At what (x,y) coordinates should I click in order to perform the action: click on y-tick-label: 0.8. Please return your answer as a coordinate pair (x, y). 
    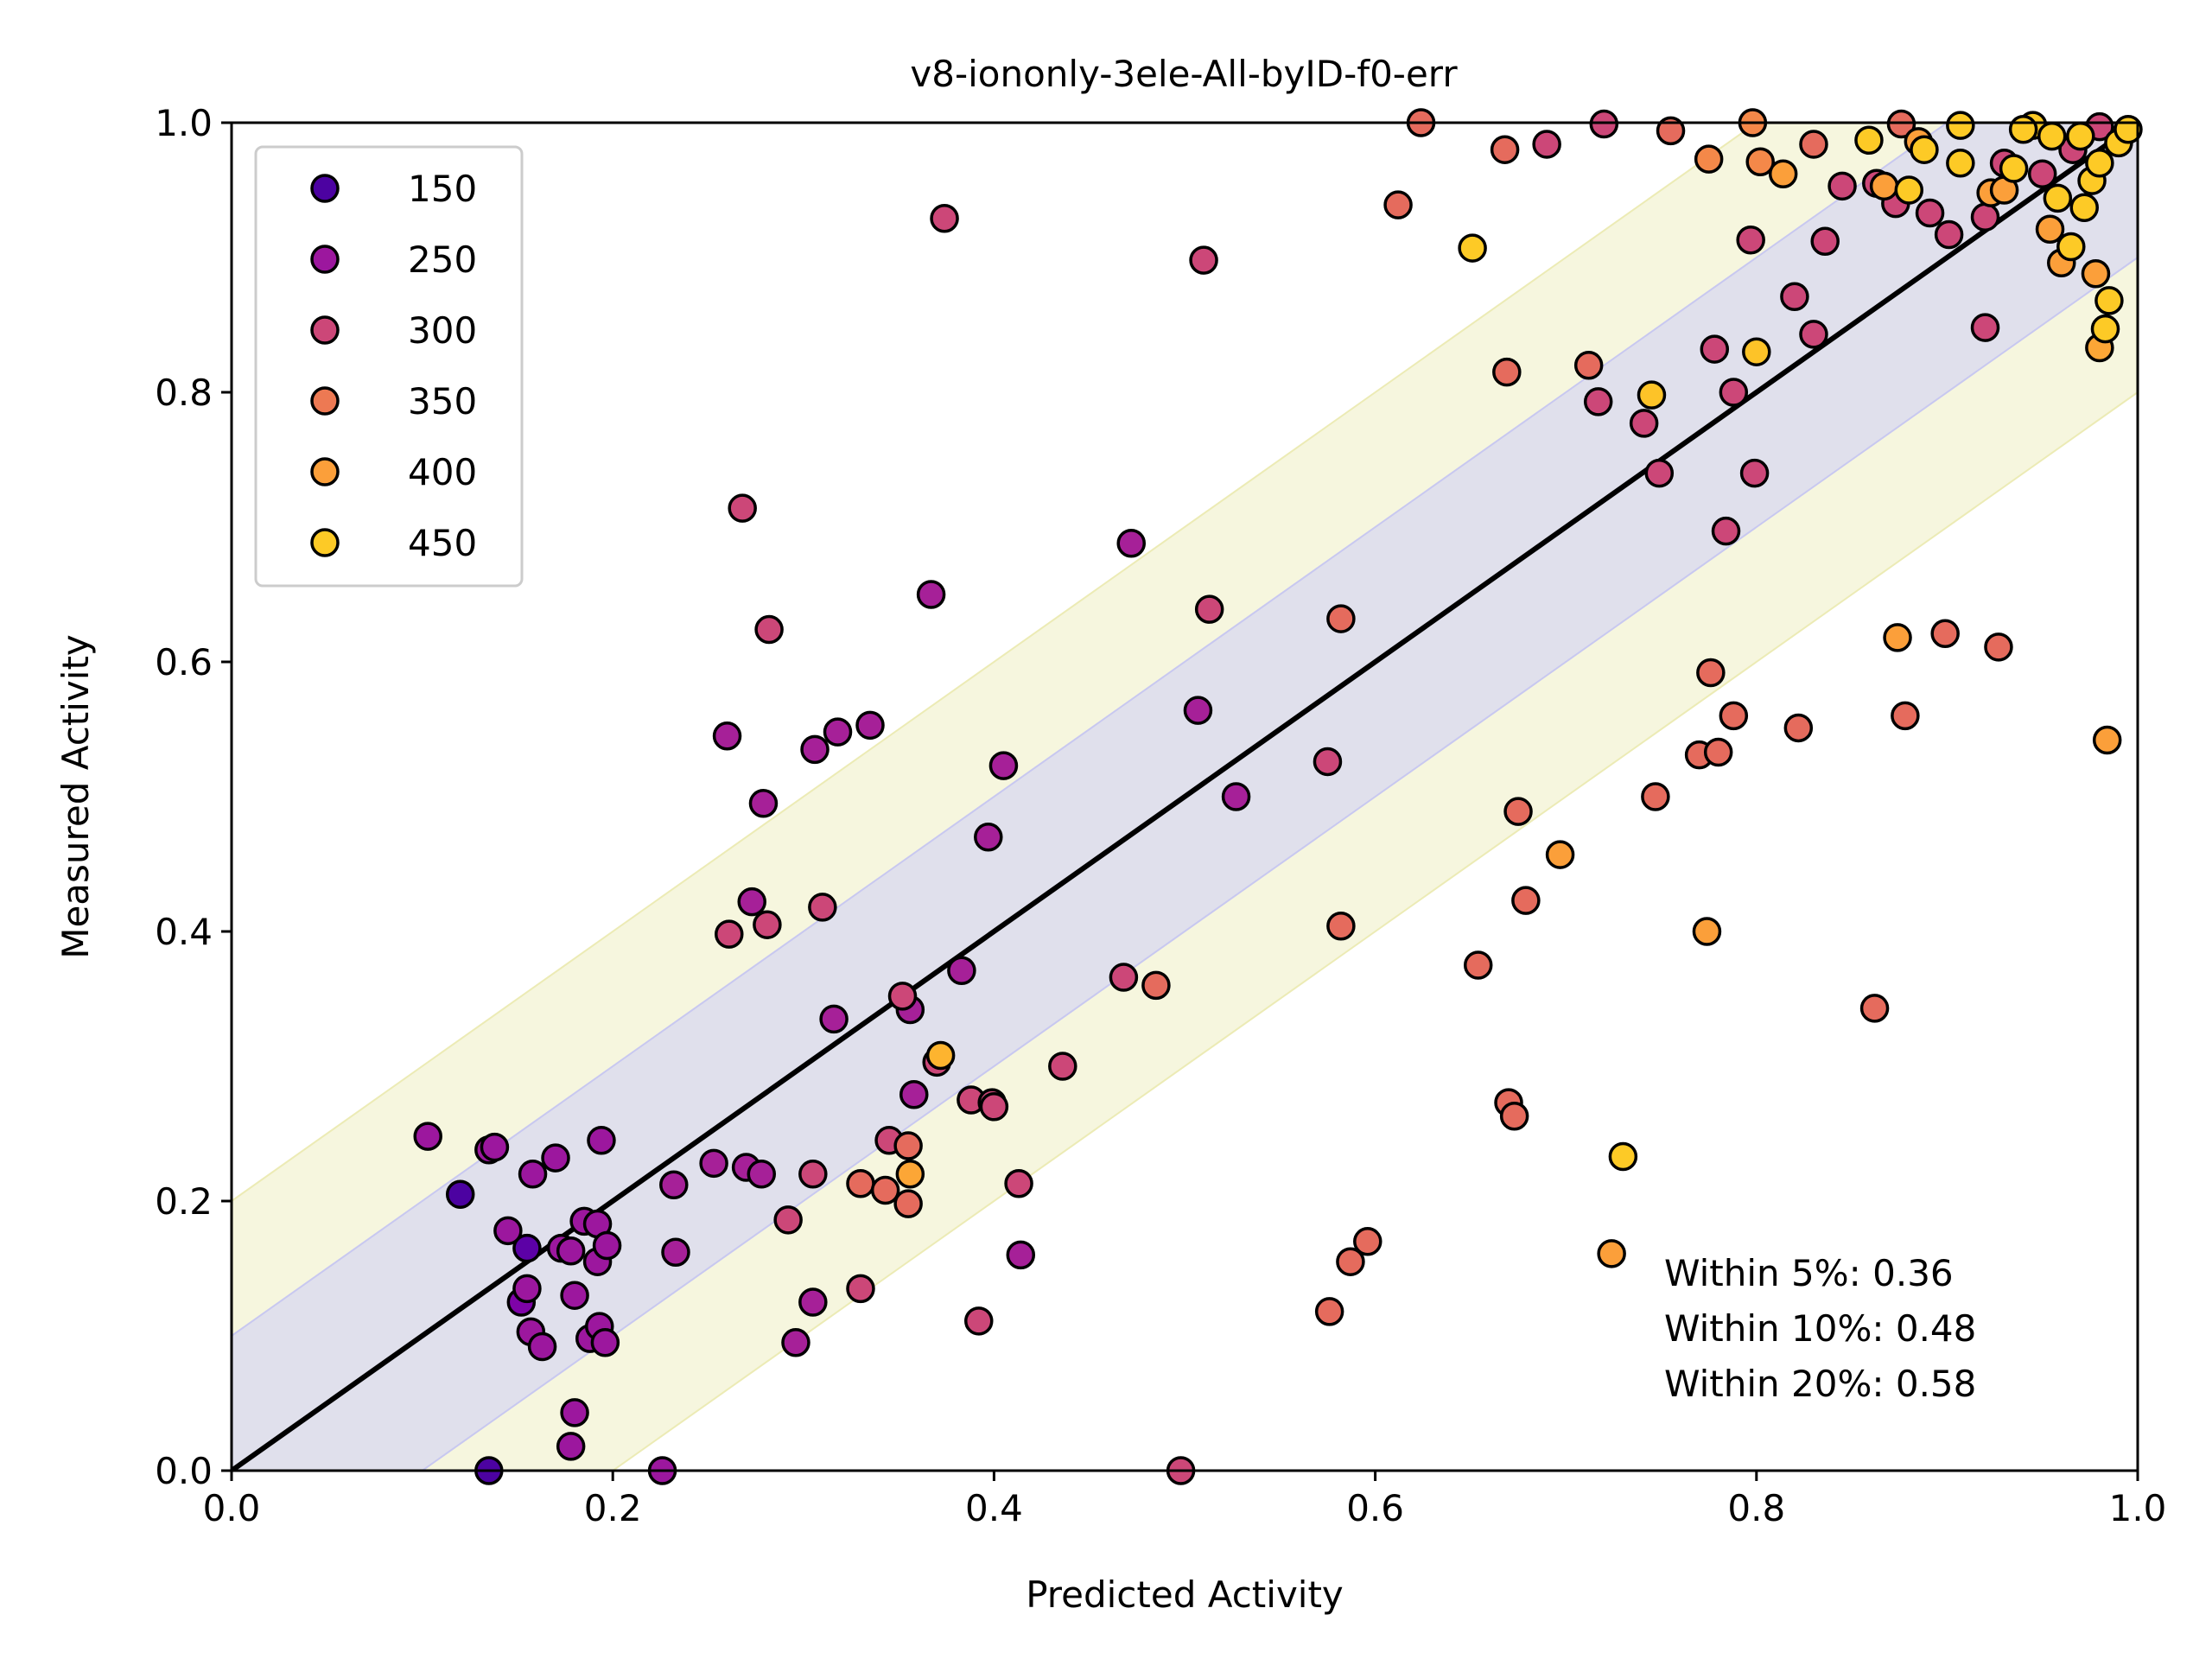
    Looking at the image, I should click on (184, 393).